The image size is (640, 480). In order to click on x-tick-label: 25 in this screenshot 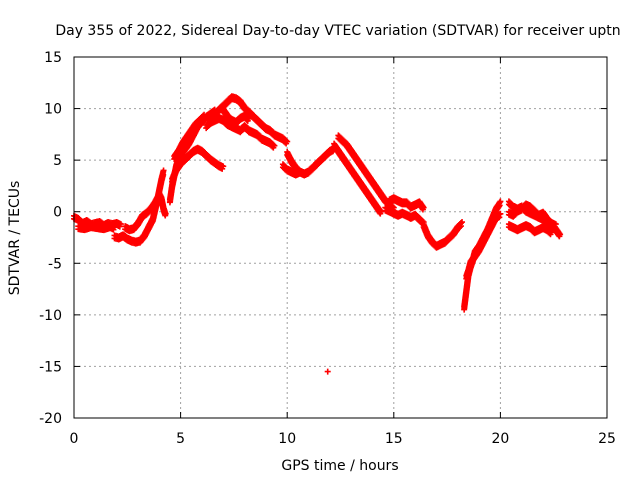, I will do `click(607, 439)`.